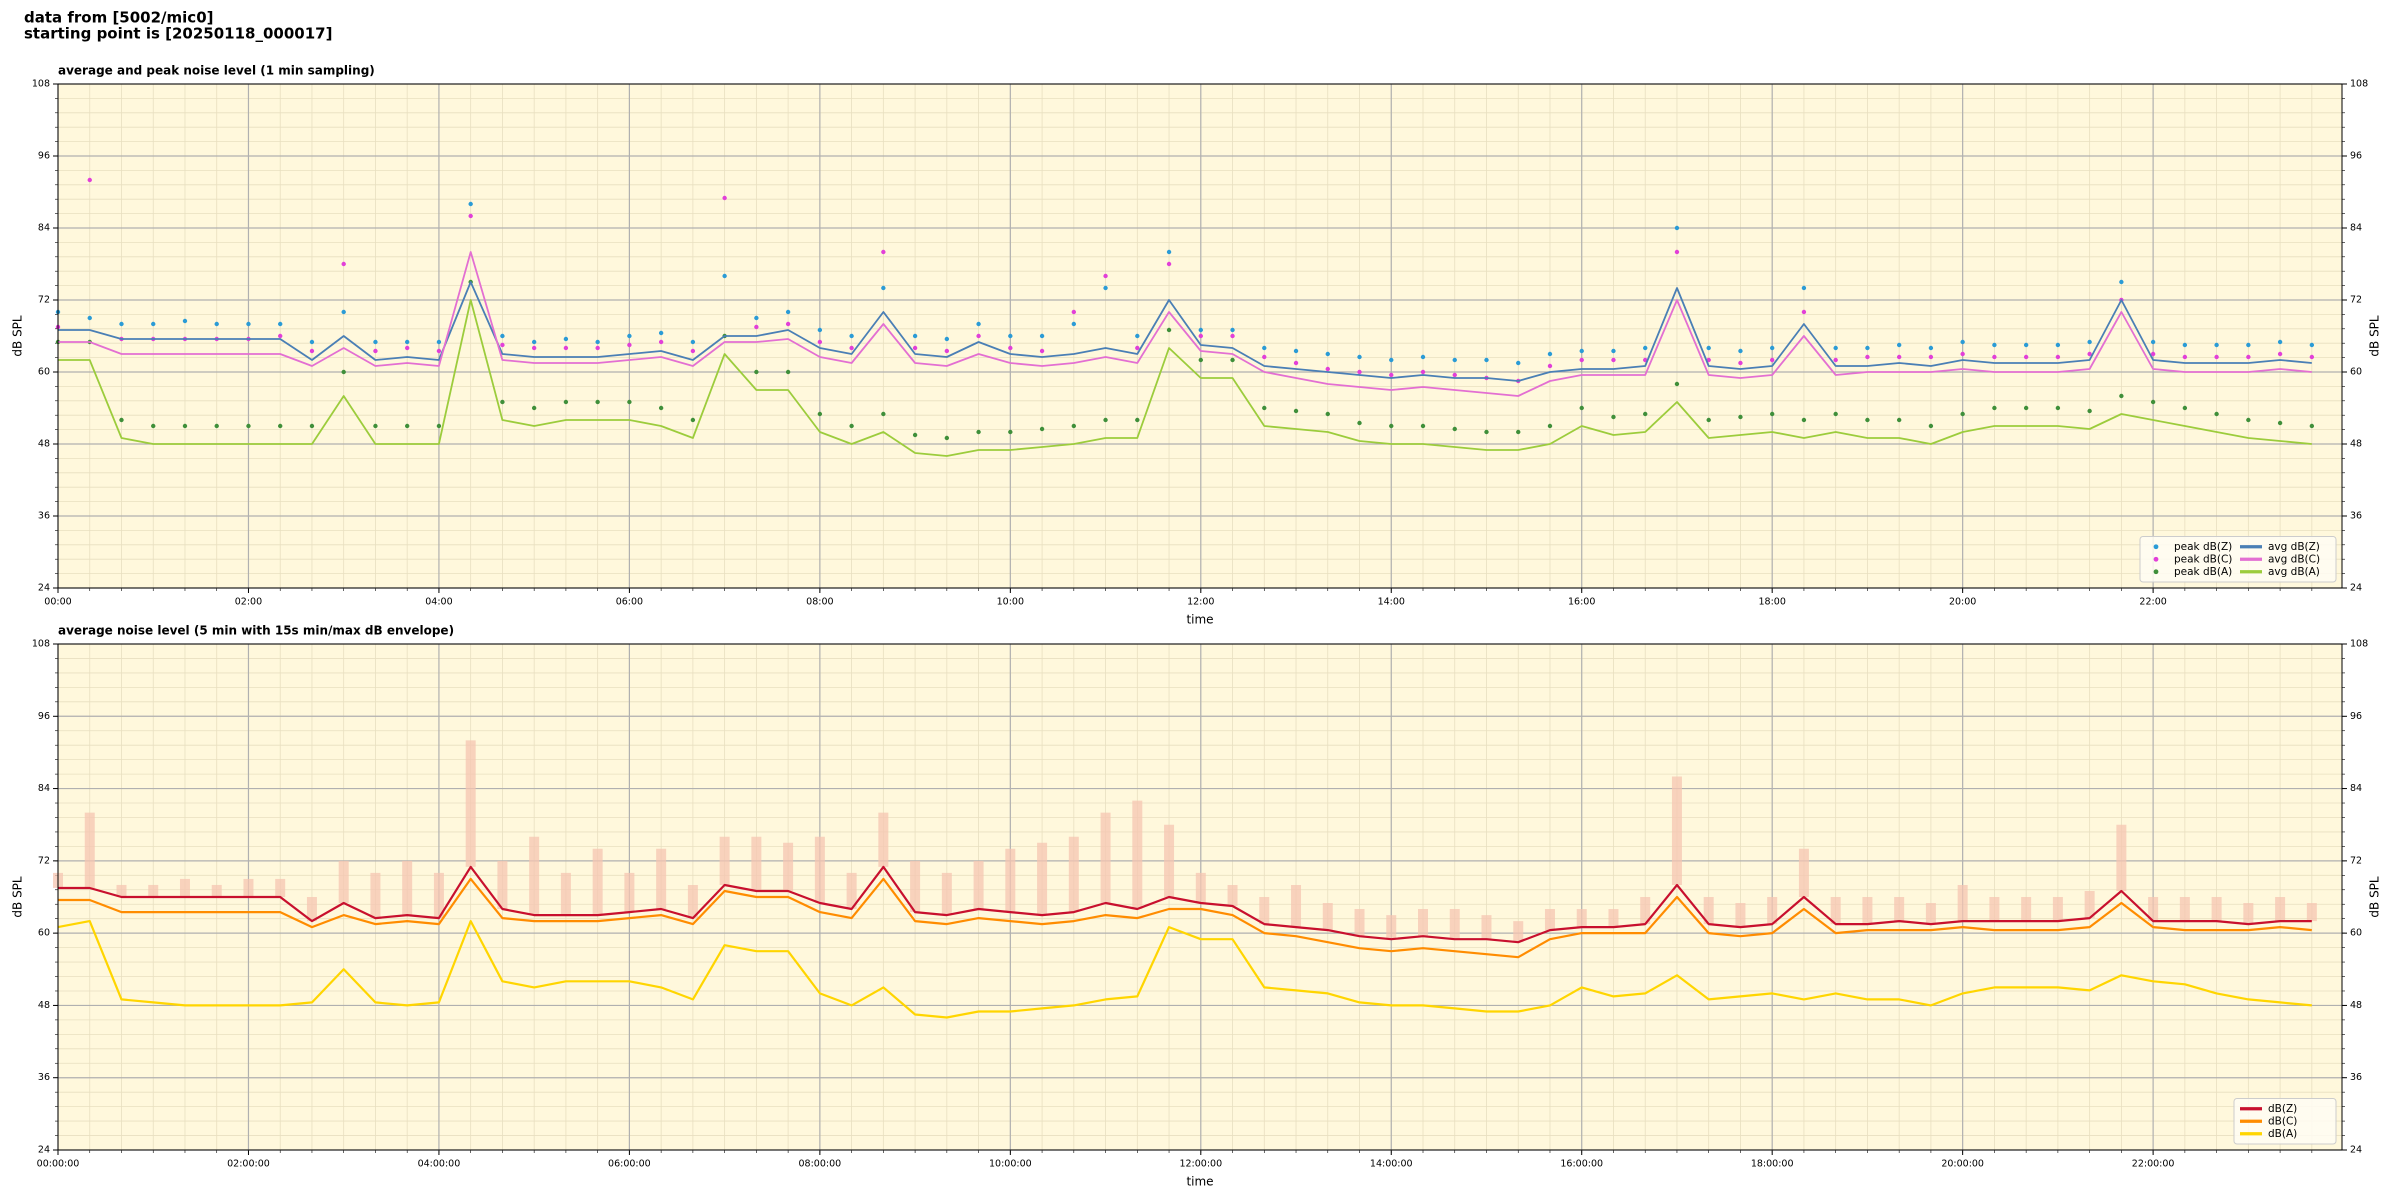 This screenshot has height=1200, width=2400. I want to click on legend-label: avg dB(C), so click(2294, 559).